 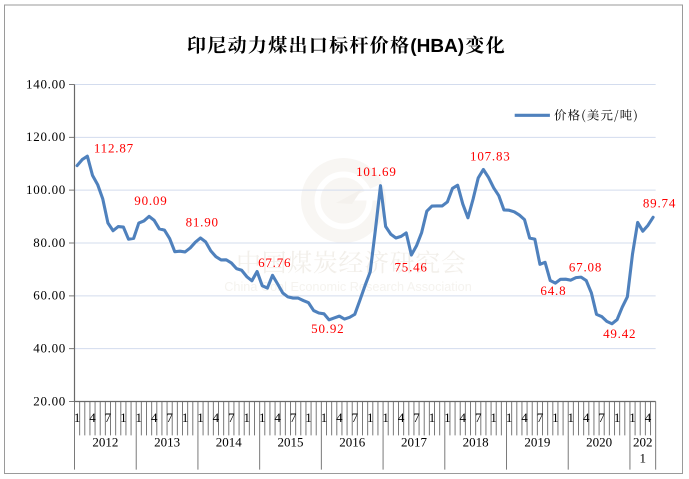 I want to click on svg-text: 67.76, so click(x=274, y=262).